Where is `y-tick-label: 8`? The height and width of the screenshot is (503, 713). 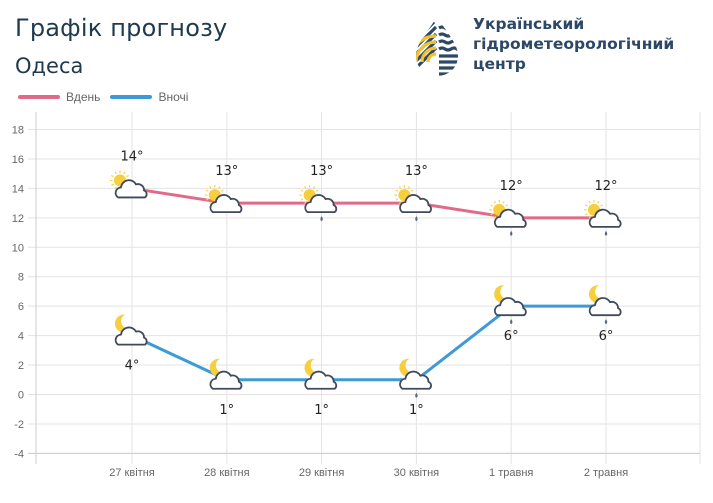 y-tick-label: 8 is located at coordinates (21, 278).